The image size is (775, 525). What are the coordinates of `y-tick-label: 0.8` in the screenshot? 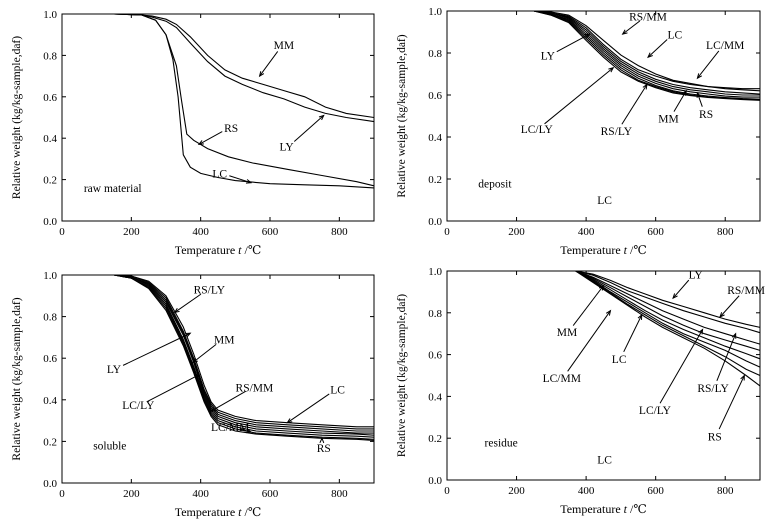 It's located at (435, 54).